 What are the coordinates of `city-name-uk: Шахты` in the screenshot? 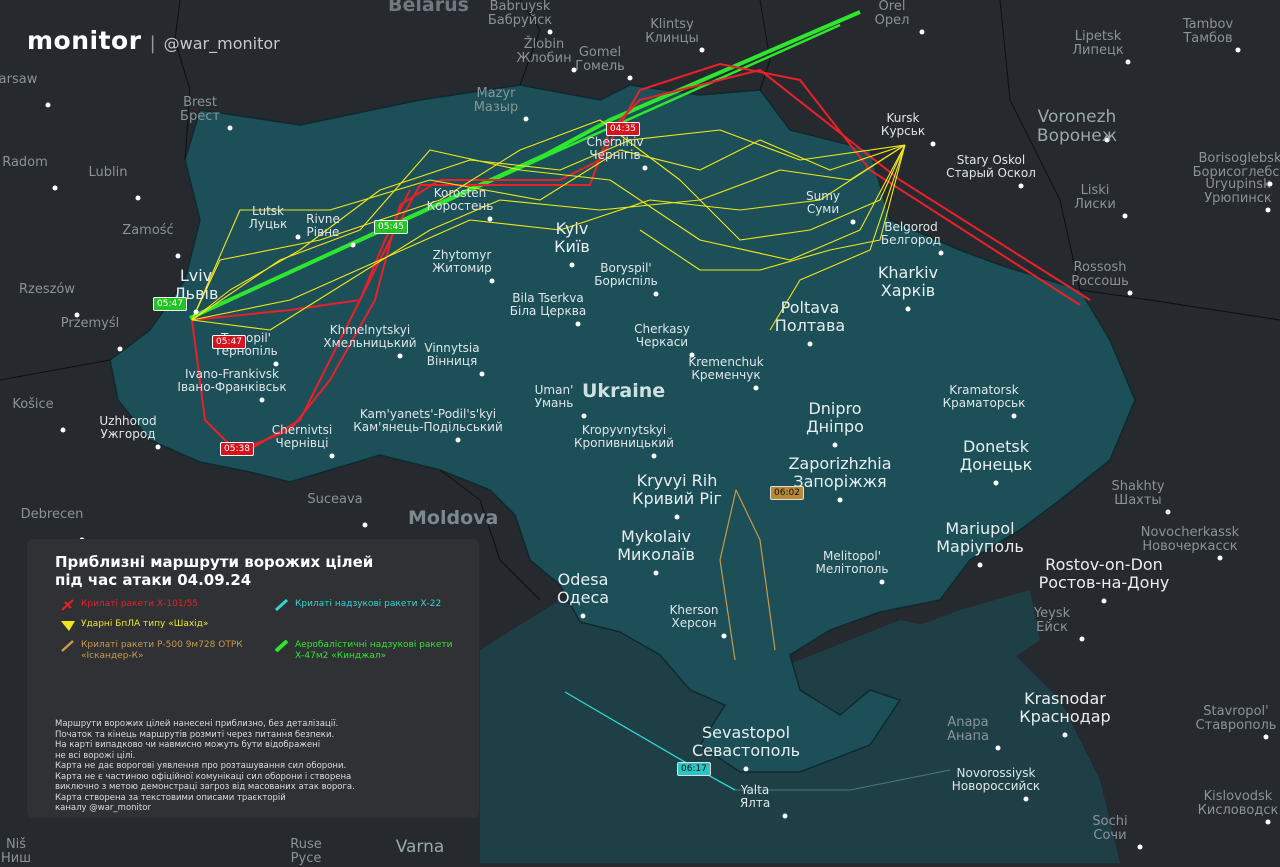 It's located at (1138, 501).